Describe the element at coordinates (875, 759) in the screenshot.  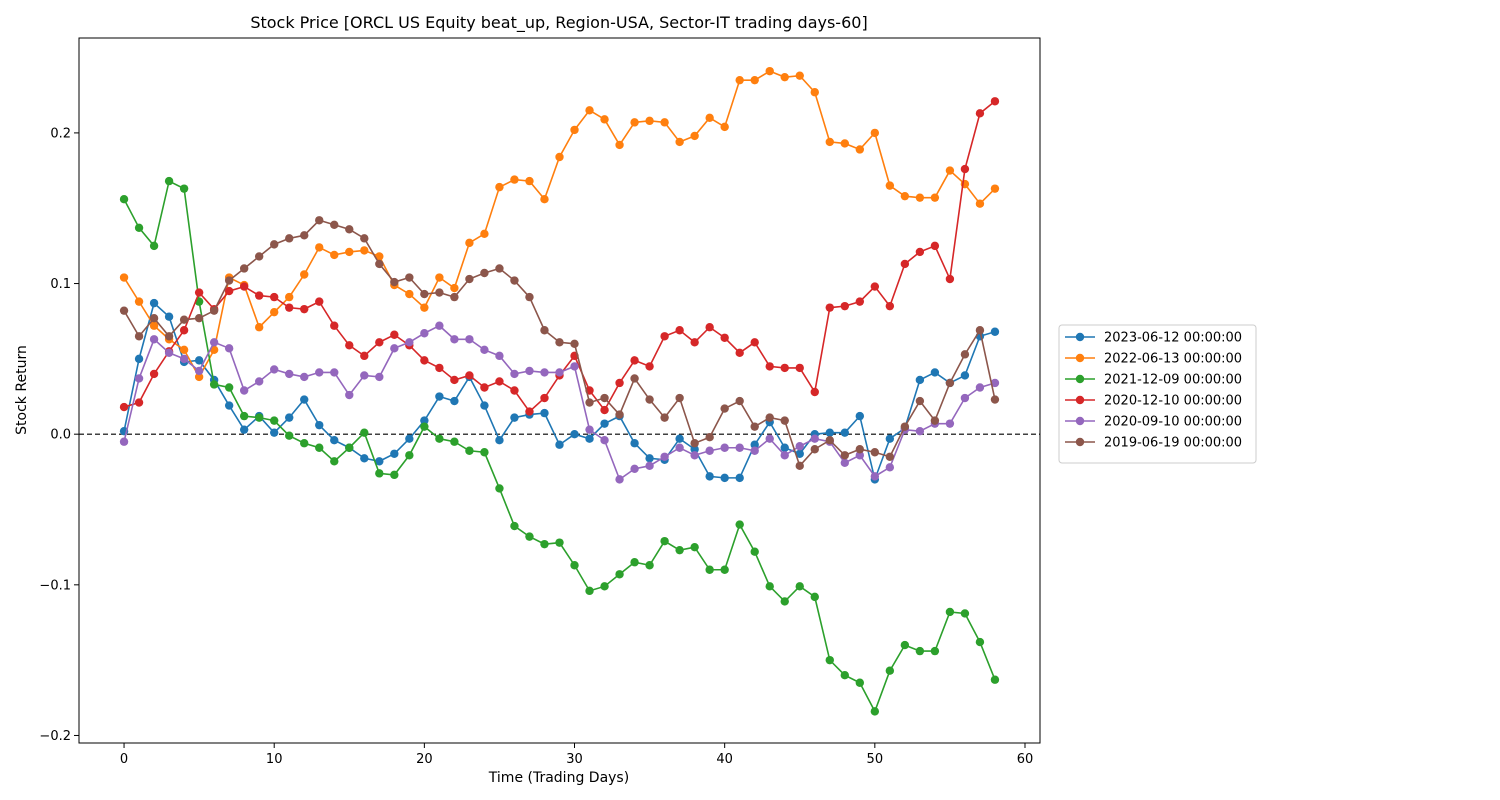
I see `x-tick-label: 50` at that location.